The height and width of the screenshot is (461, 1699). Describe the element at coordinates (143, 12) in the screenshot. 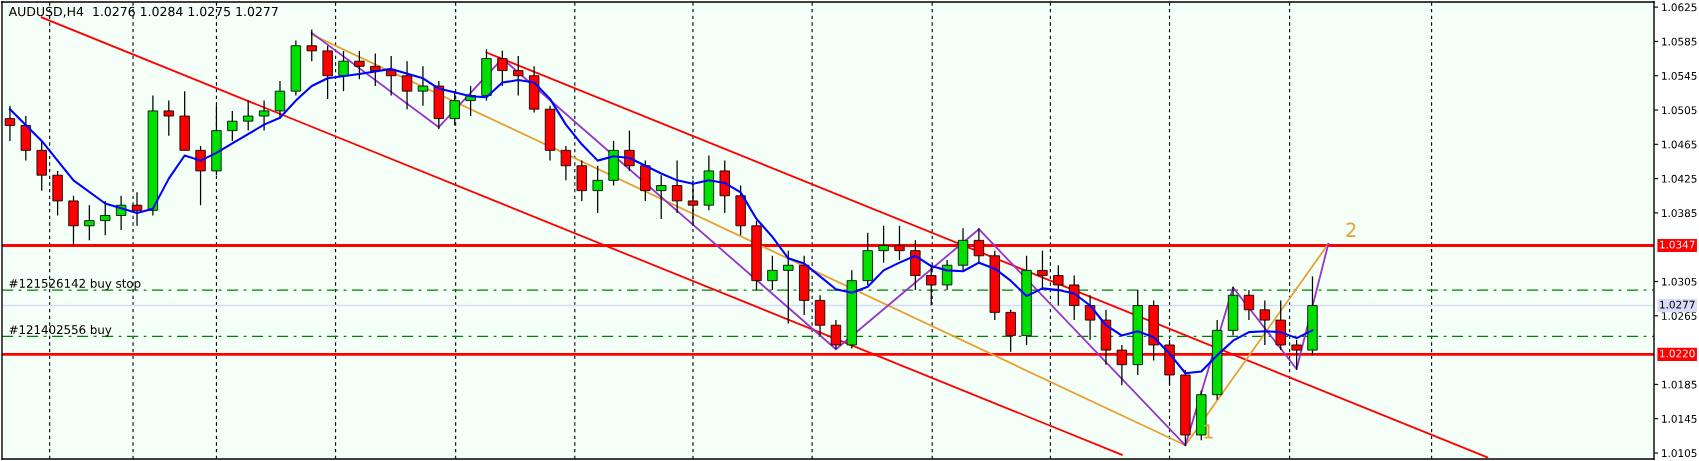

I see `chart-title: AUDUSD,H4 1.0276 1.0284 1.0275 1.0277` at that location.